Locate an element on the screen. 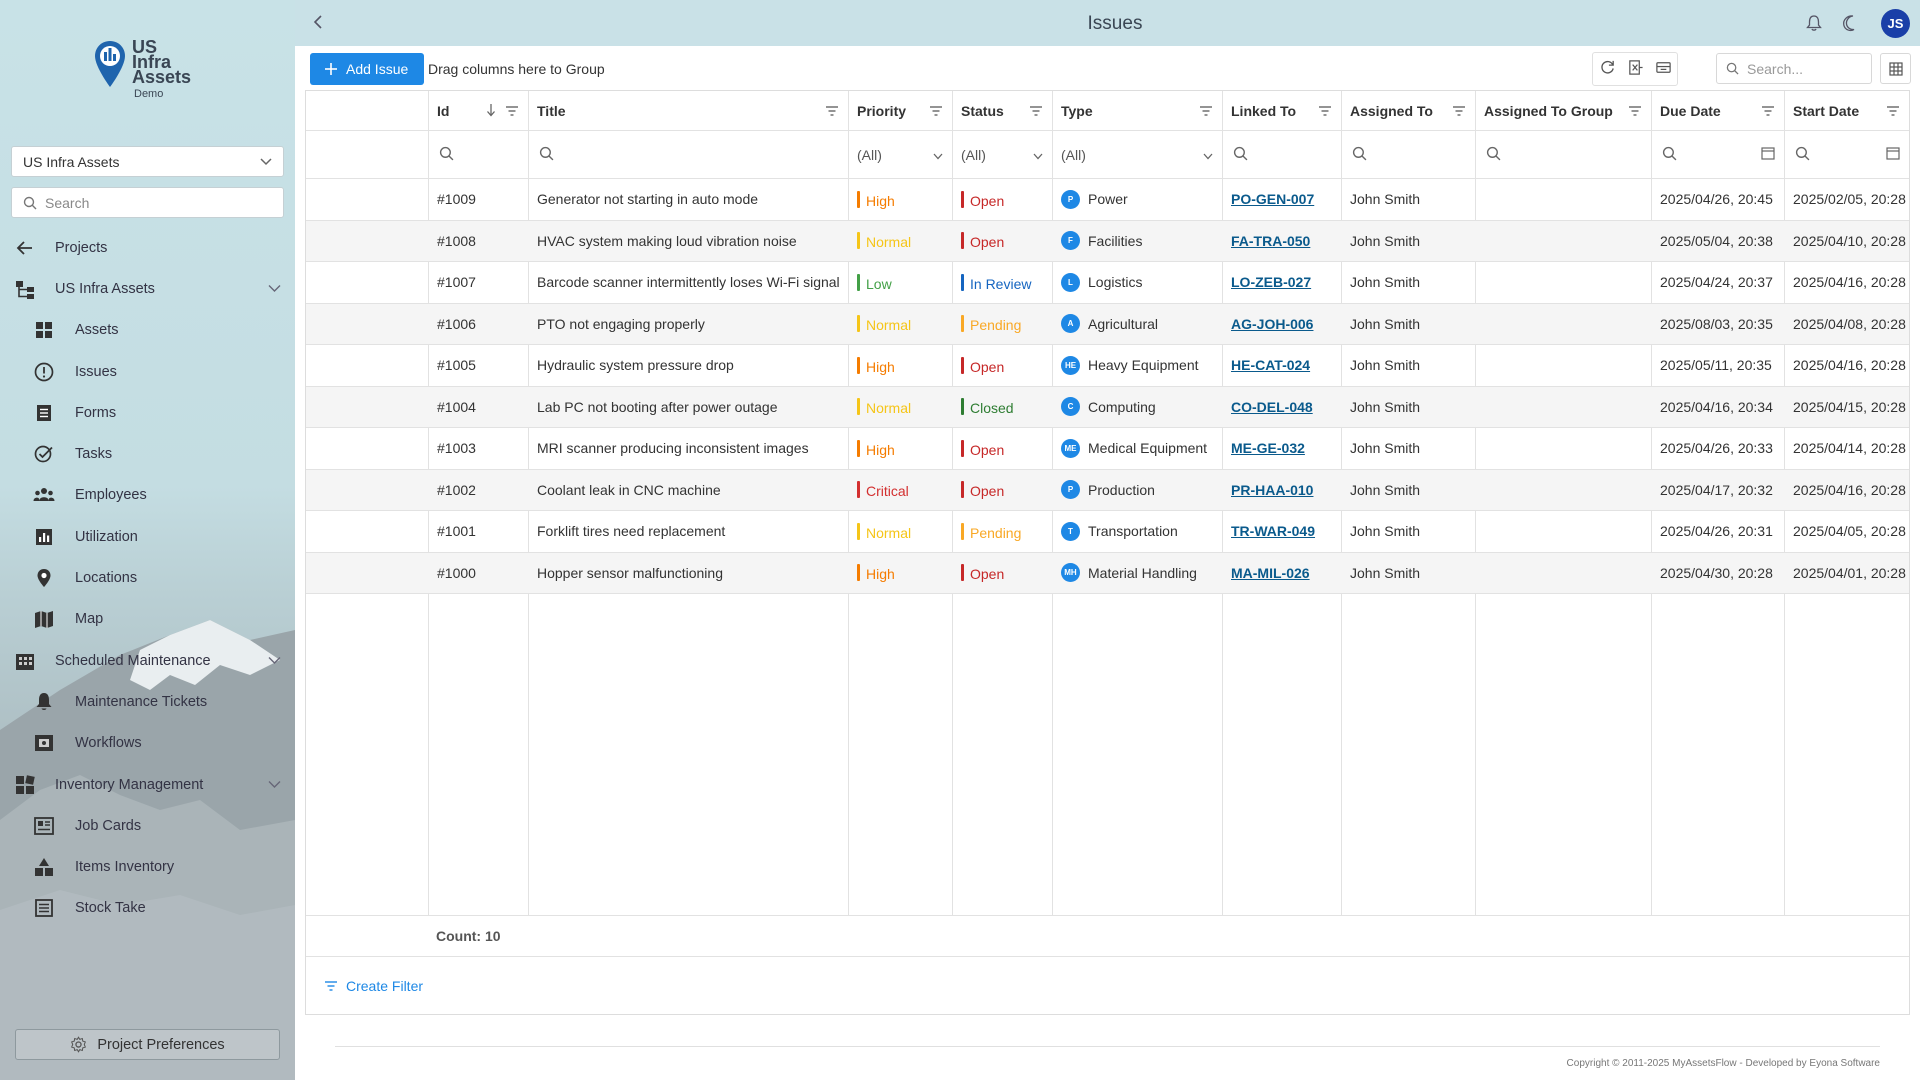 This screenshot has width=1920, height=1080. linked-asset-link: ME-GE-032 is located at coordinates (1268, 448).